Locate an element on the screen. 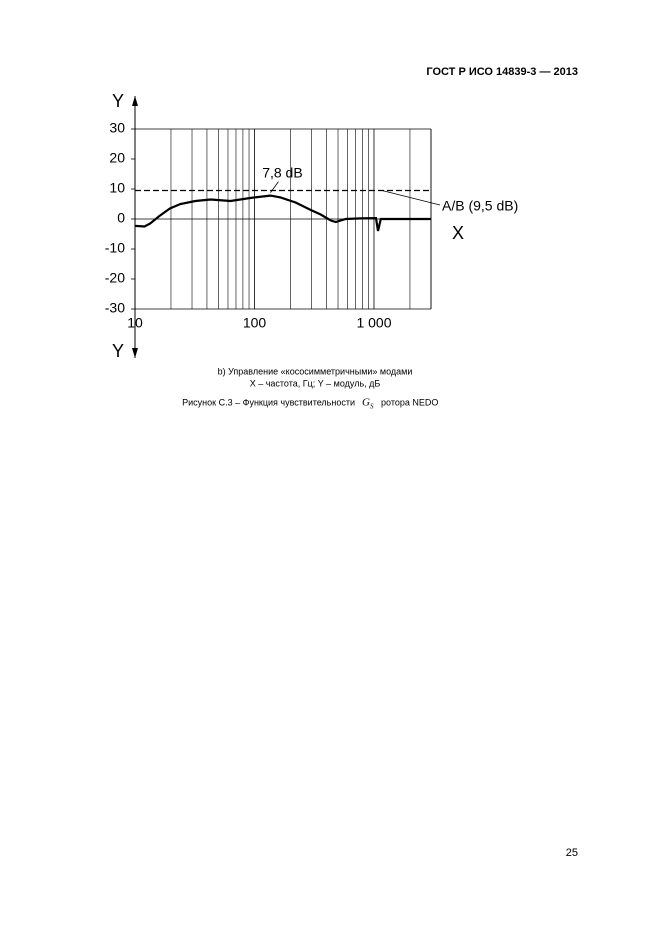 Image resolution: width=661 pixels, height=936 pixels. y-tick-label: 0 is located at coordinates (121, 218).